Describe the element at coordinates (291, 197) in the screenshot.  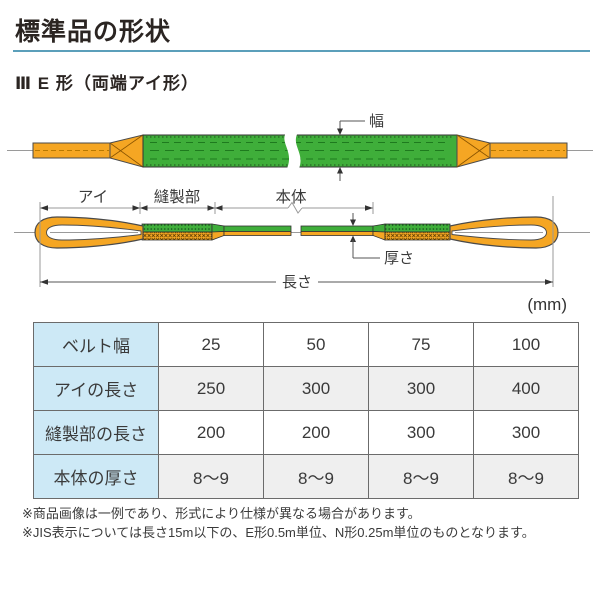
I see `body-label: 本体` at that location.